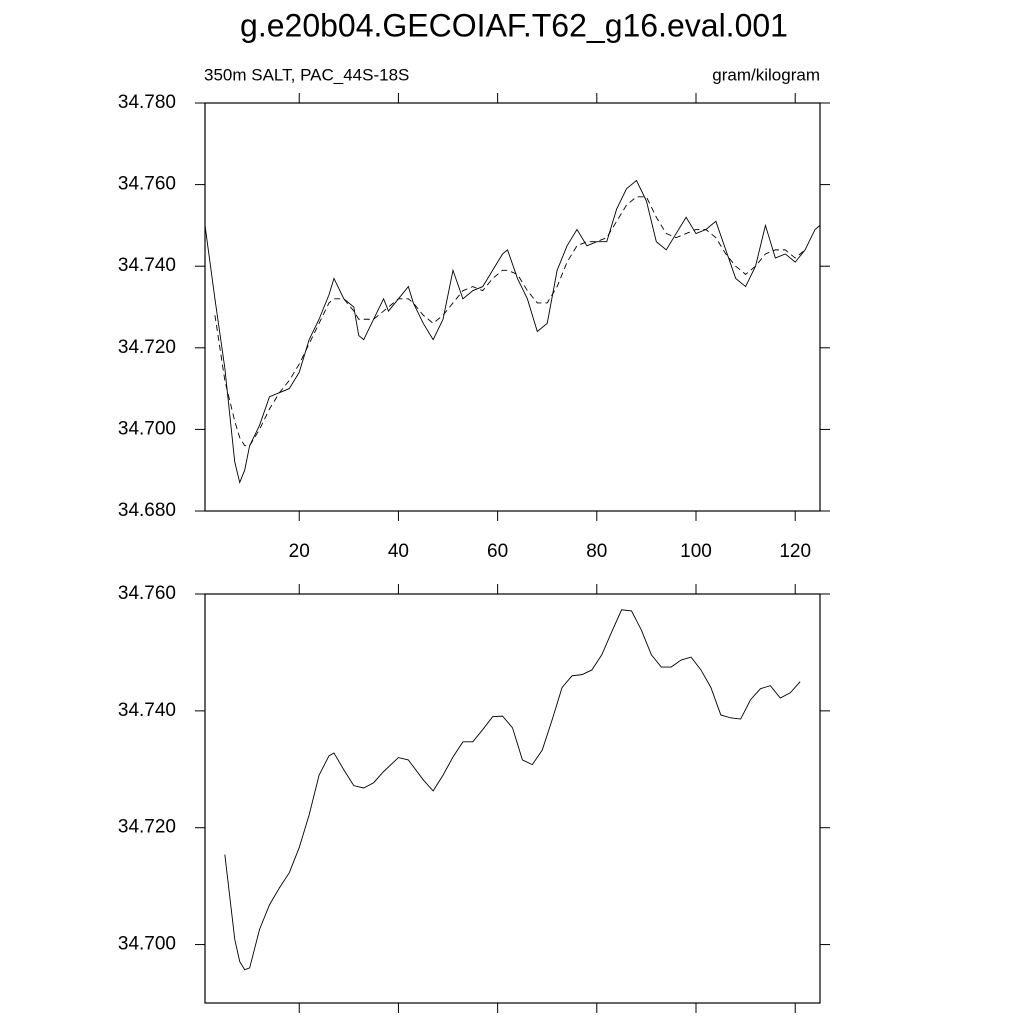 The image size is (1024, 1024). What do you see at coordinates (147, 102) in the screenshot?
I see `y-tick-label: 34.780` at bounding box center [147, 102].